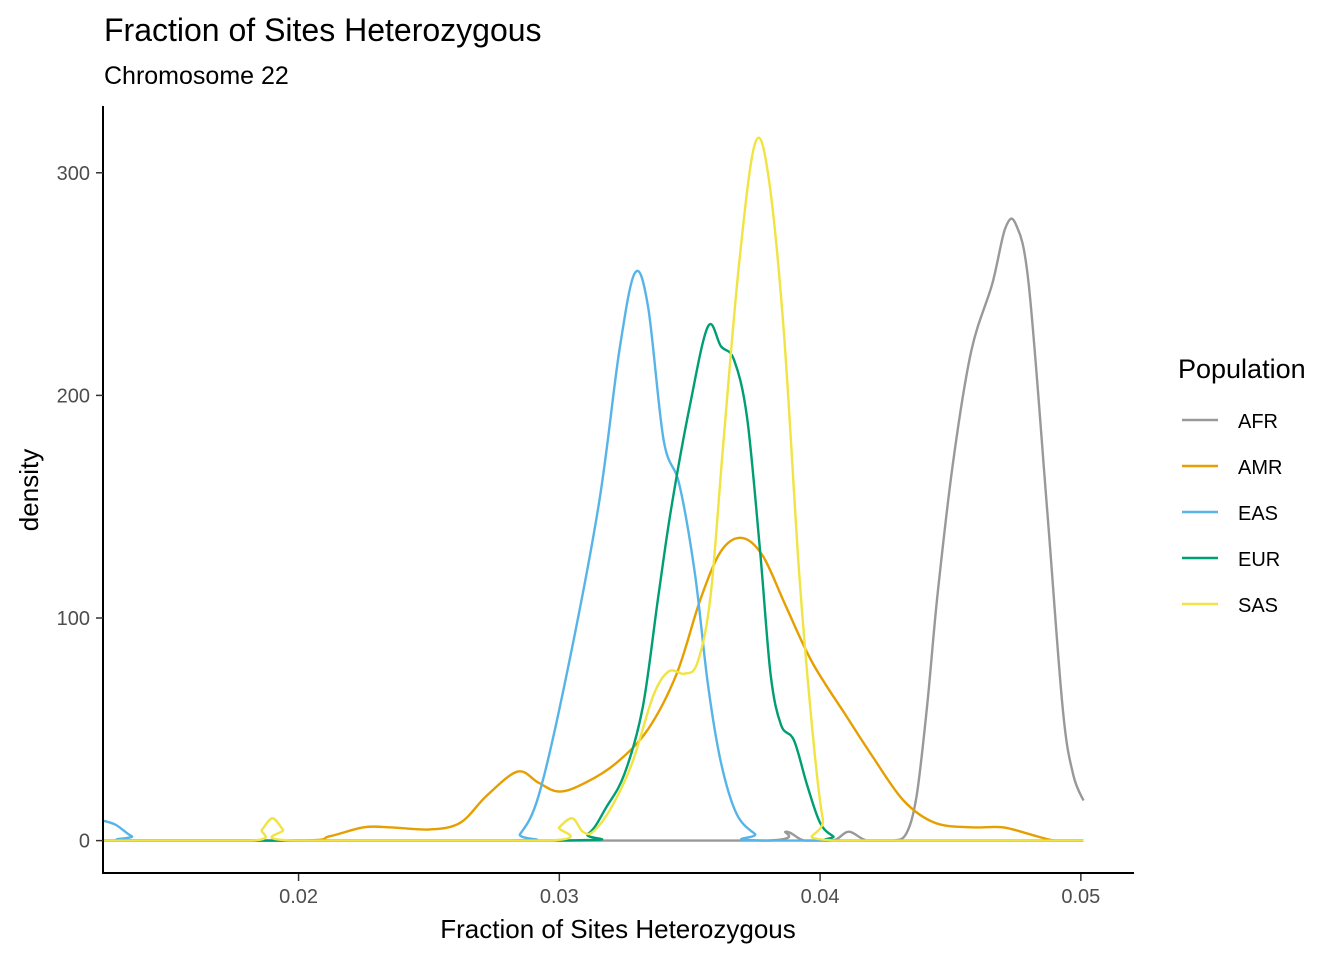  Describe the element at coordinates (1242, 369) in the screenshot. I see `legend-title: Population` at that location.